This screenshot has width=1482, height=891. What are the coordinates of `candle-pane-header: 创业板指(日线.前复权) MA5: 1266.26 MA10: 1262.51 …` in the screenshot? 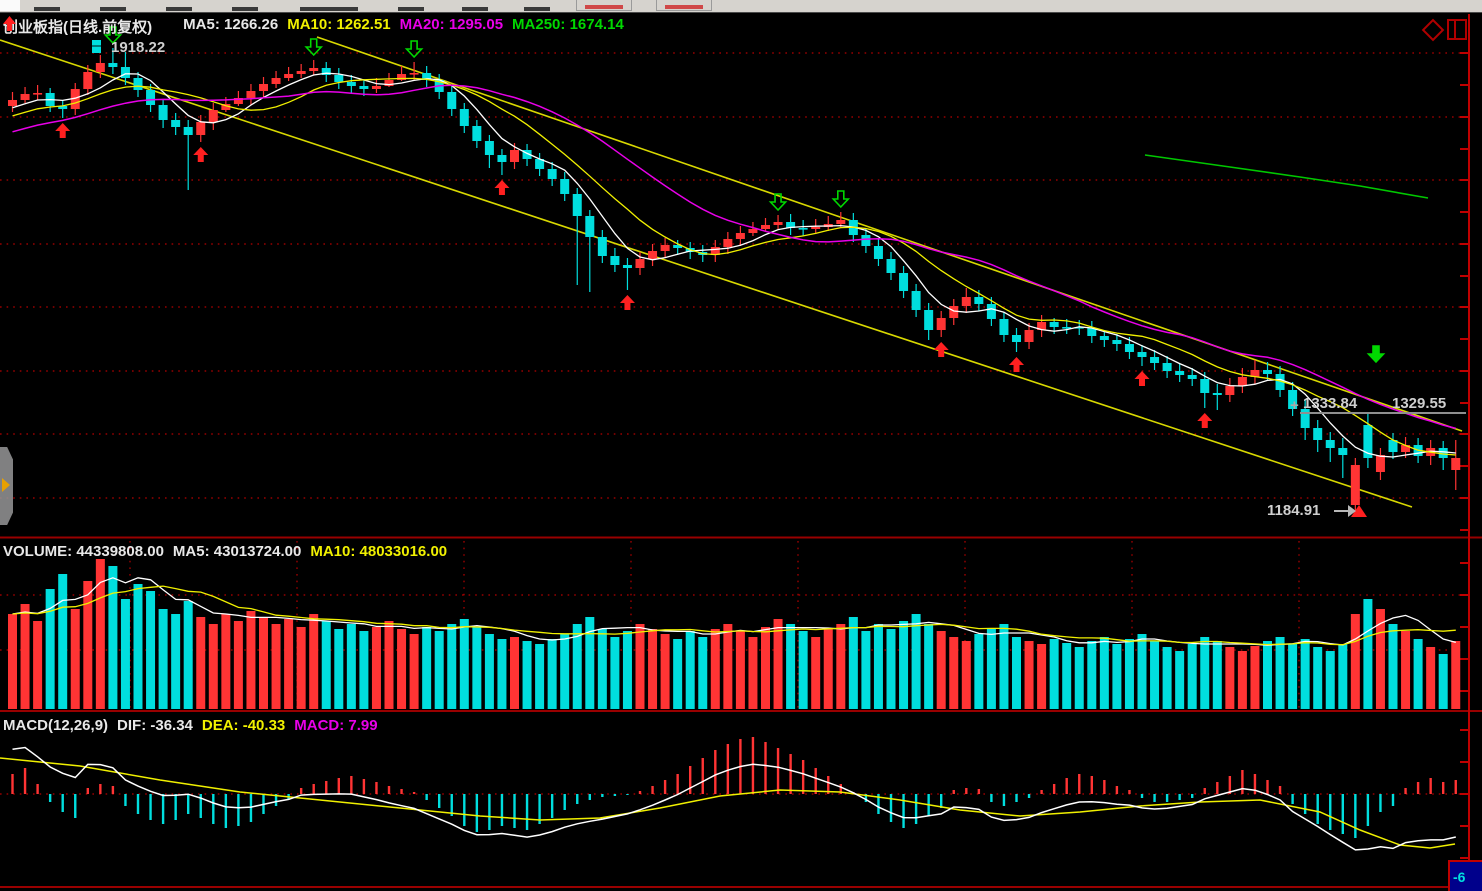 It's located at (313, 26).